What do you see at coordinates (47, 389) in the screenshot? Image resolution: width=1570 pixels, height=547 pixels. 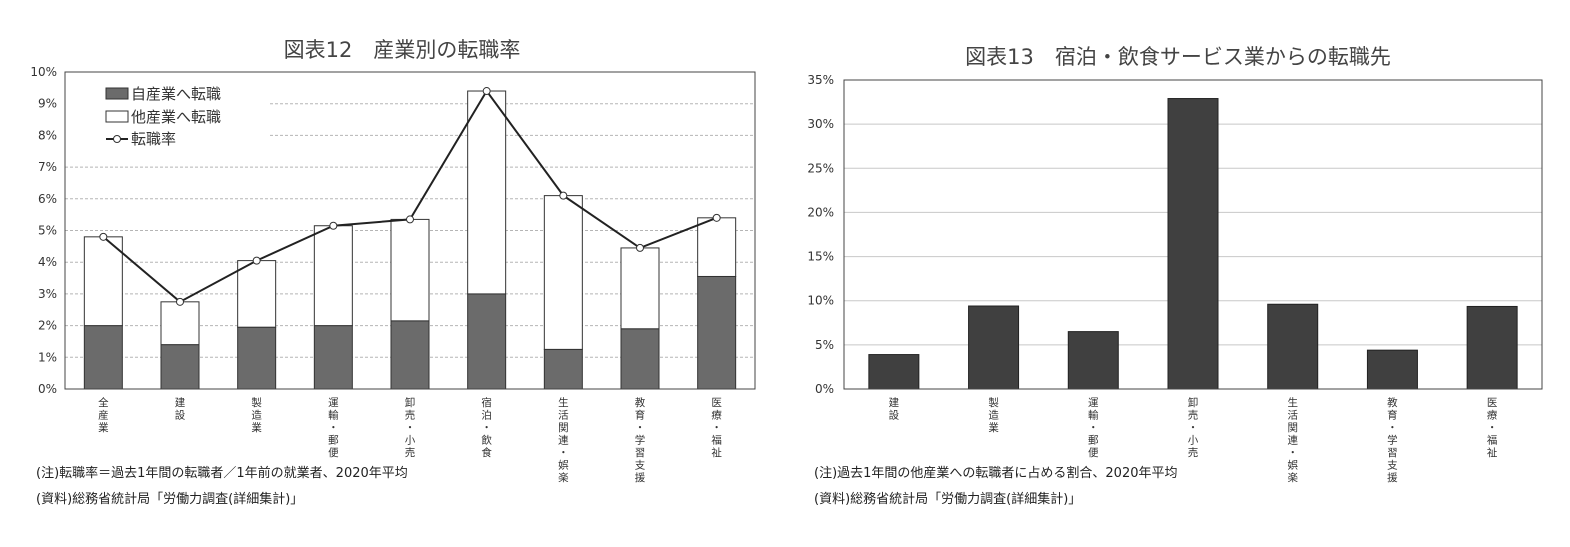 I see `chart-12-y-tick-label: 0%` at bounding box center [47, 389].